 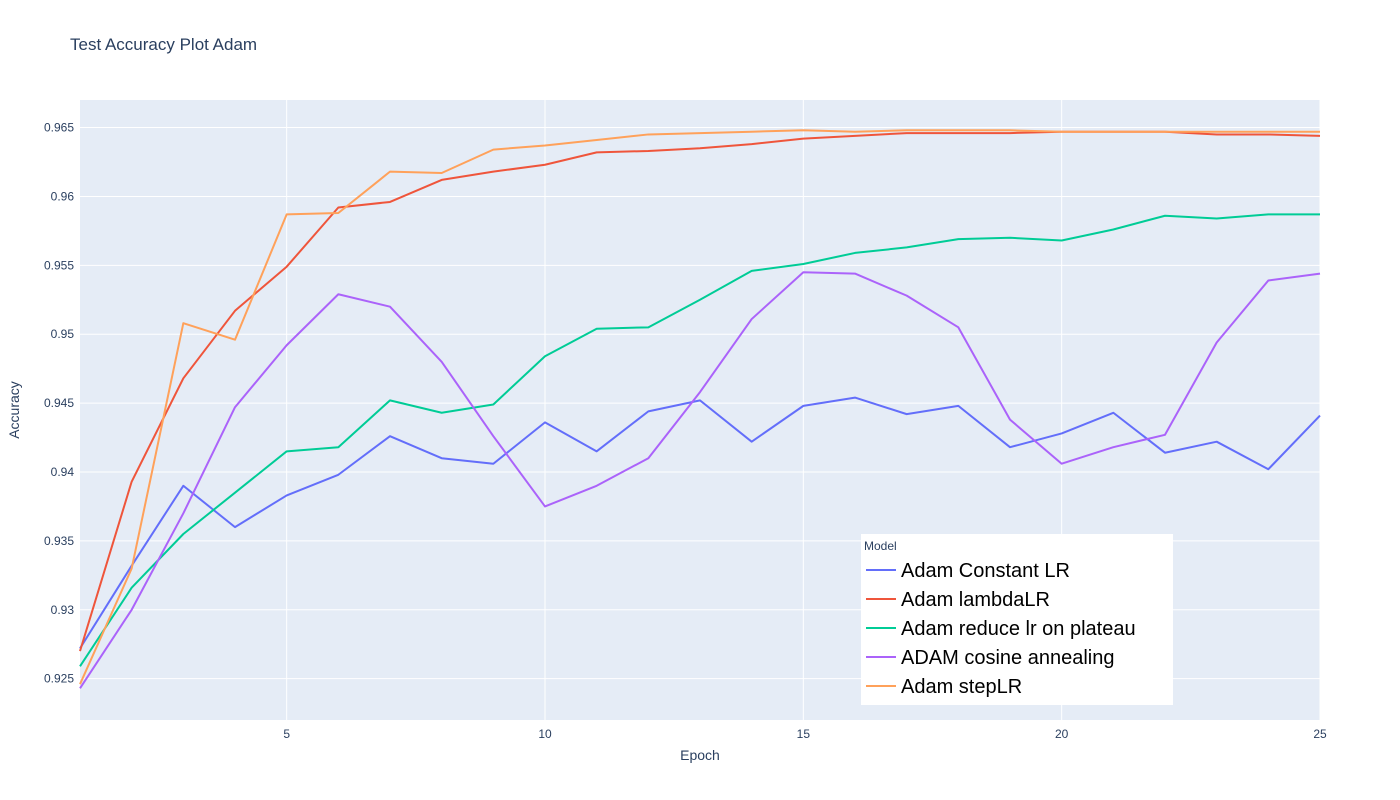 I want to click on y-tick-label: 0.945, so click(x=59, y=403).